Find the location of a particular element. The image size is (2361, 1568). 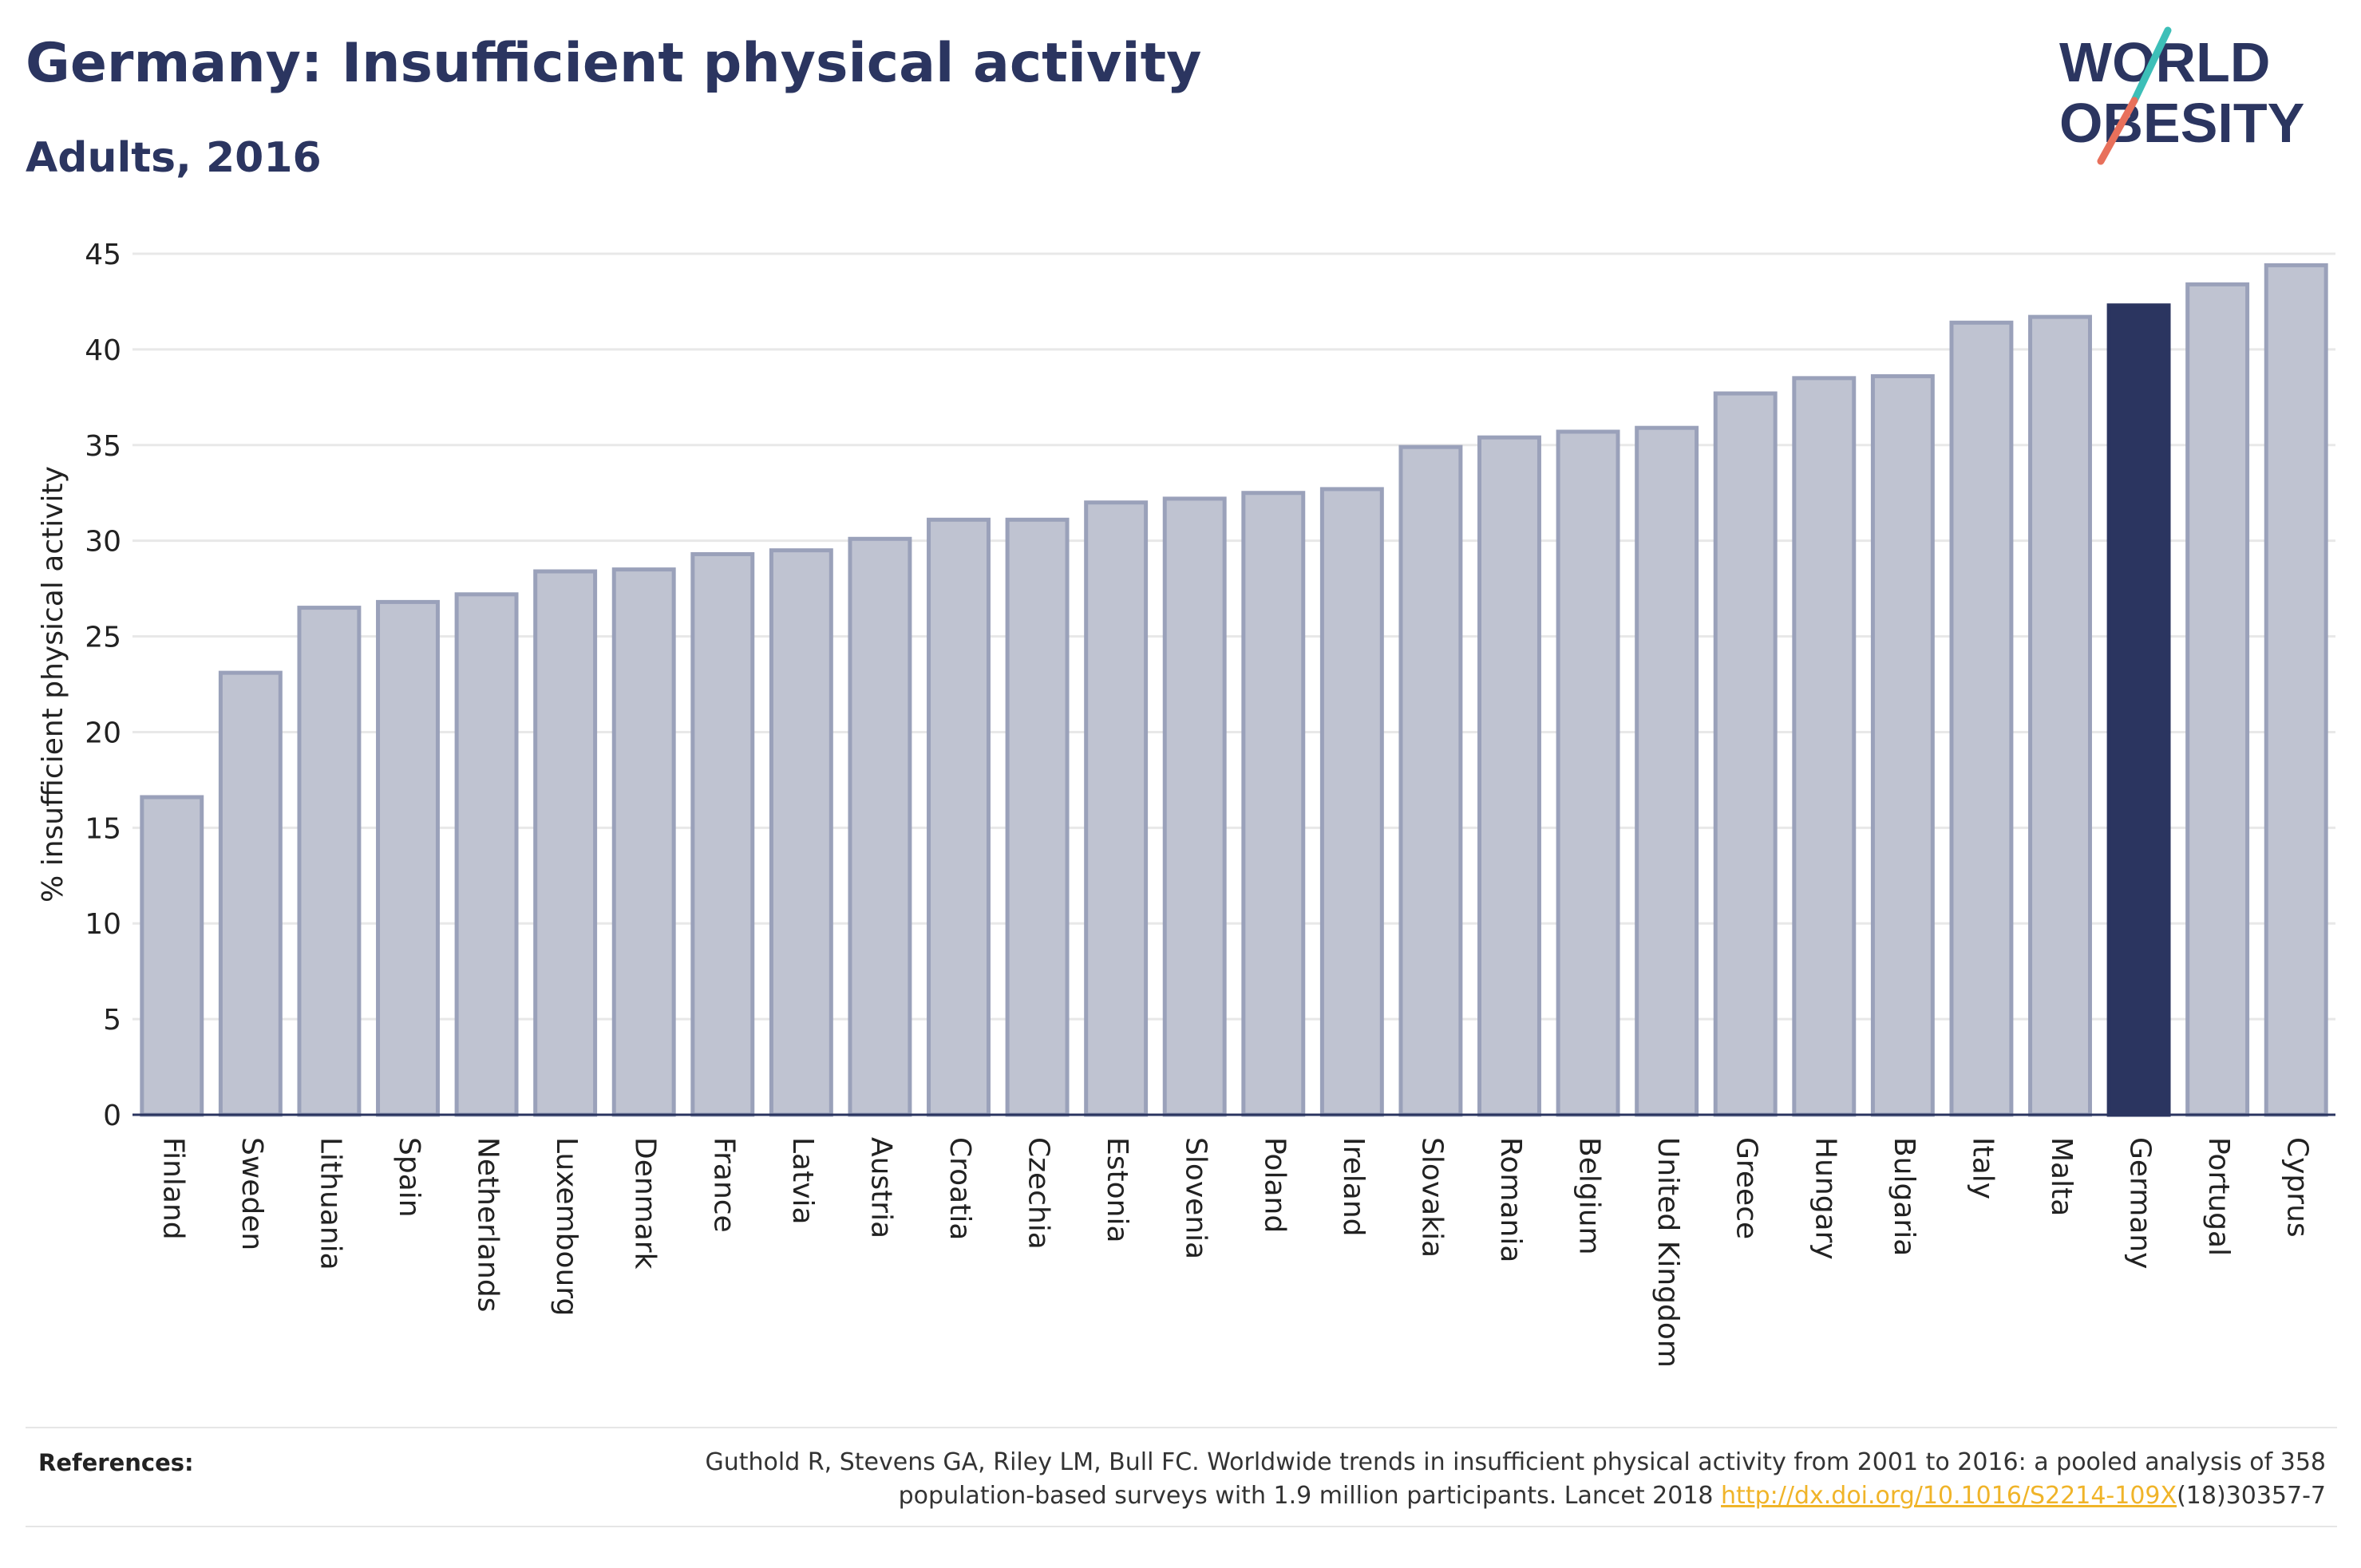

world-obesity-logo: WORLD OBESITY is located at coordinates (2181, 95).